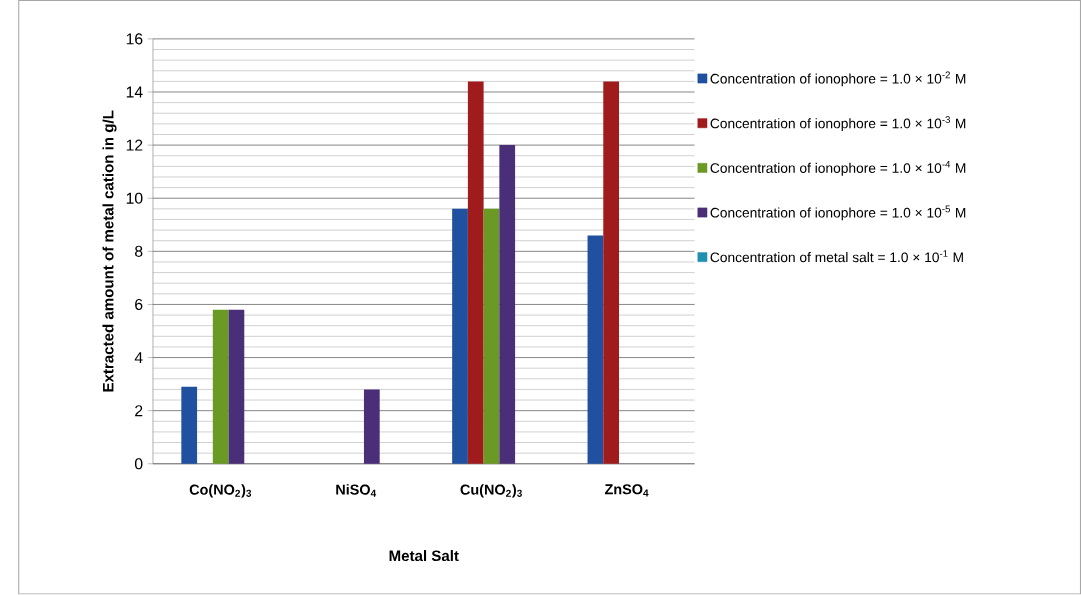  I want to click on x-tick-label: Cu(NO$_{2}$)$_{3}$, so click(491, 491).